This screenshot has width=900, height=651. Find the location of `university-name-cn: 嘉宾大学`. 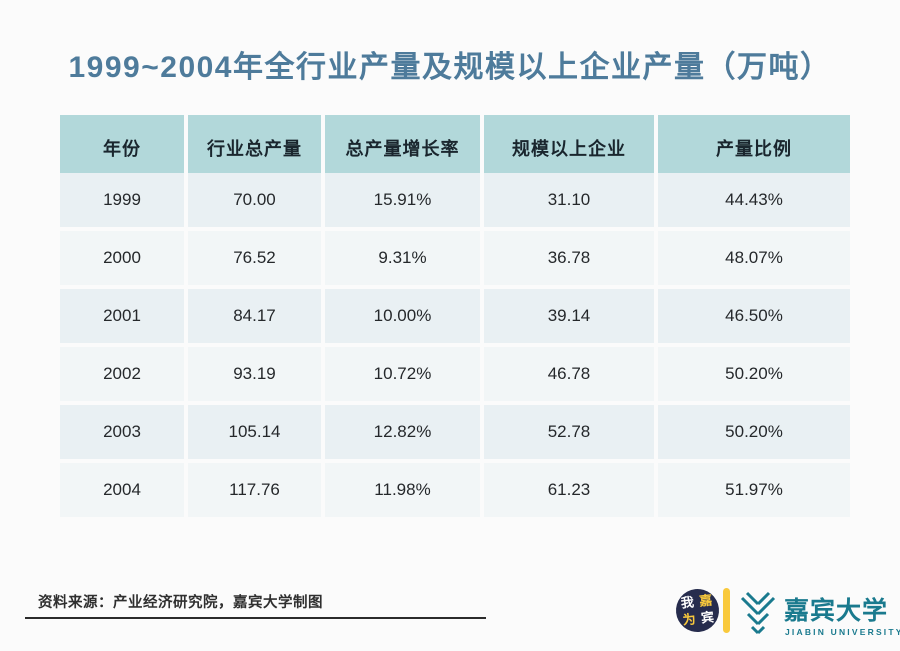

university-name-cn: 嘉宾大学 is located at coordinates (836, 611).